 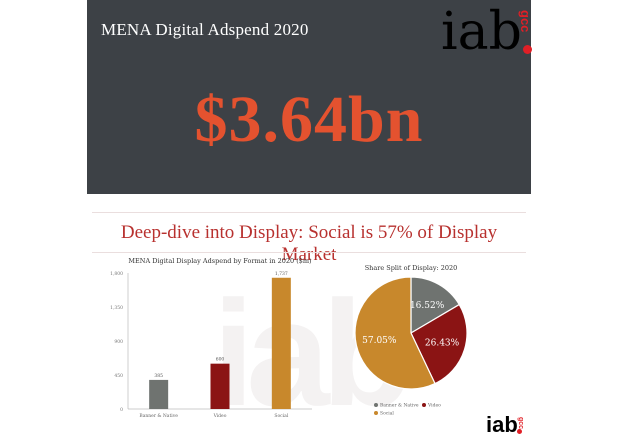 What do you see at coordinates (395, 333) in the screenshot?
I see `pie-slice-social` at bounding box center [395, 333].